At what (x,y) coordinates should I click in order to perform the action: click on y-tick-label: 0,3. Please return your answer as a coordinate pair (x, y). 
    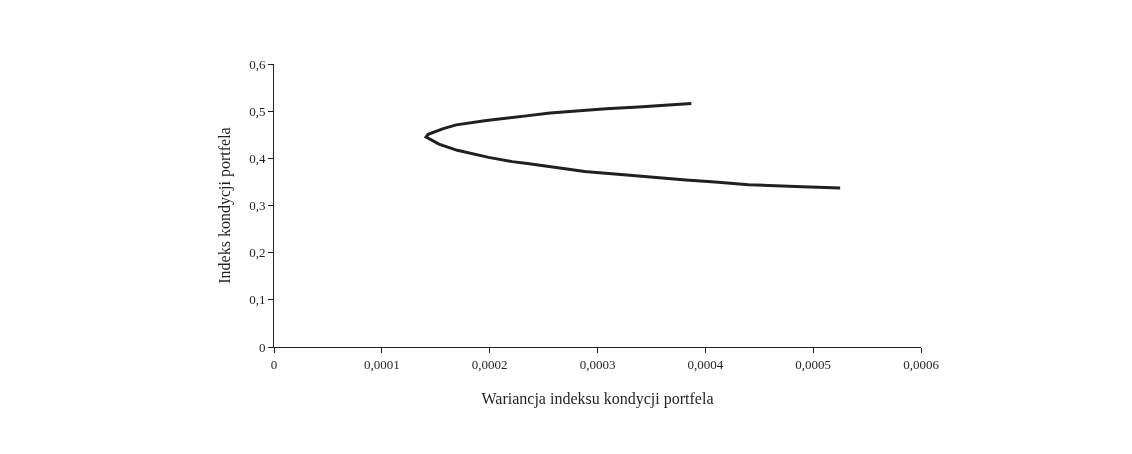
    Looking at the image, I should click on (257, 206).